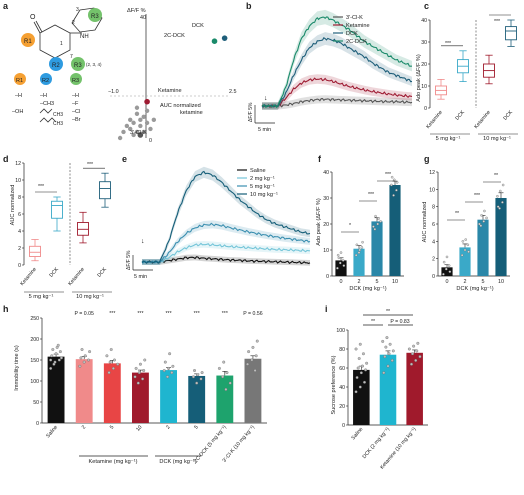 The image size is (524, 495). I want to click on box-x-label: DCK, so click(508, 115).